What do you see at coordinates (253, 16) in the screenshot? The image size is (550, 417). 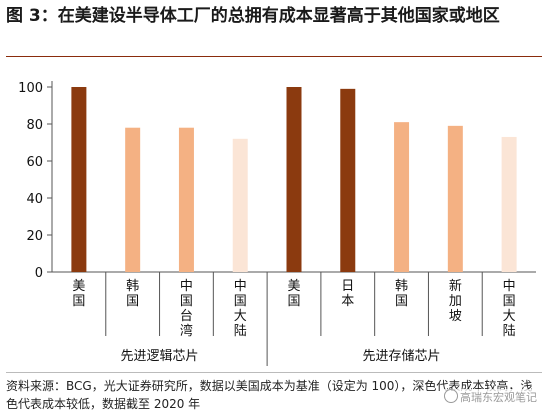 I see `chart-title: 图 3：在美建设半导体工厂的总拥有成本显著高于其他国家或地区` at bounding box center [253, 16].